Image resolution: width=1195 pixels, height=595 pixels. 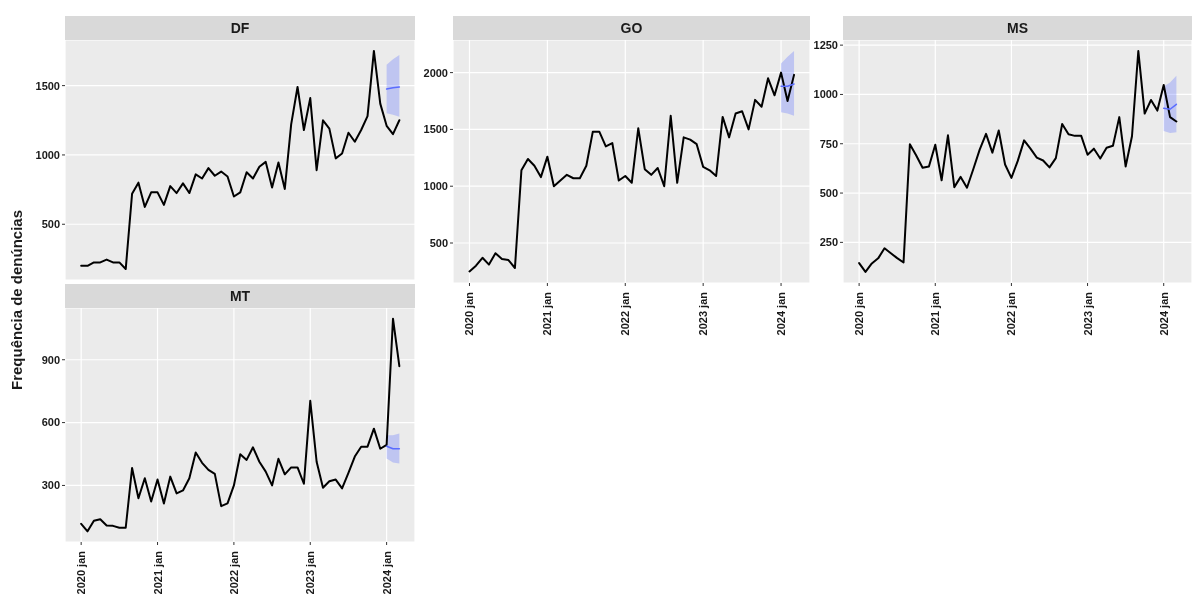 What do you see at coordinates (50, 485) in the screenshot?
I see `y-tick-label: 300` at bounding box center [50, 485].